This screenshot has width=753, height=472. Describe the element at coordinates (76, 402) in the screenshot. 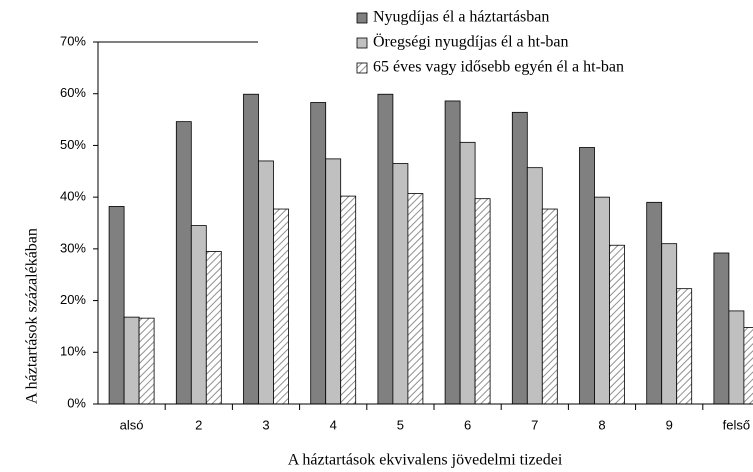

I see `y-tick-label: 0%` at that location.